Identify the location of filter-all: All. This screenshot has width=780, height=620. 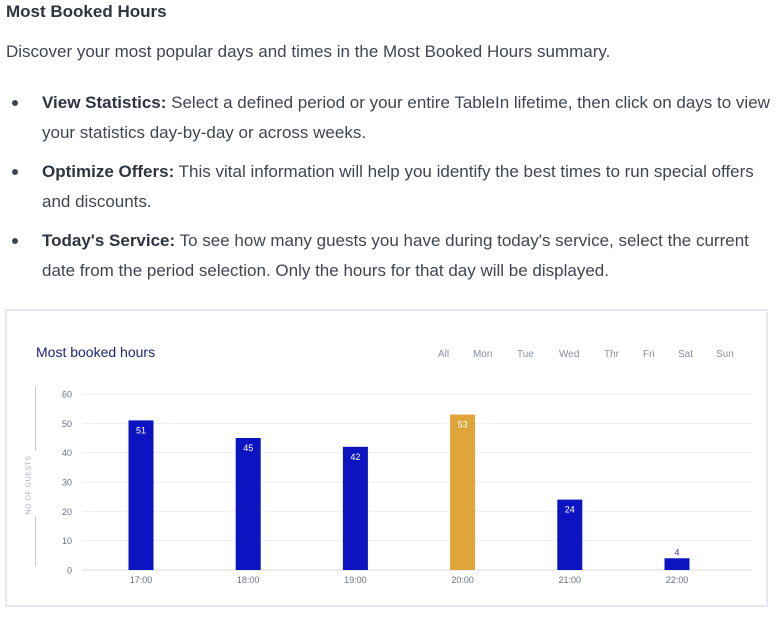
(444, 354).